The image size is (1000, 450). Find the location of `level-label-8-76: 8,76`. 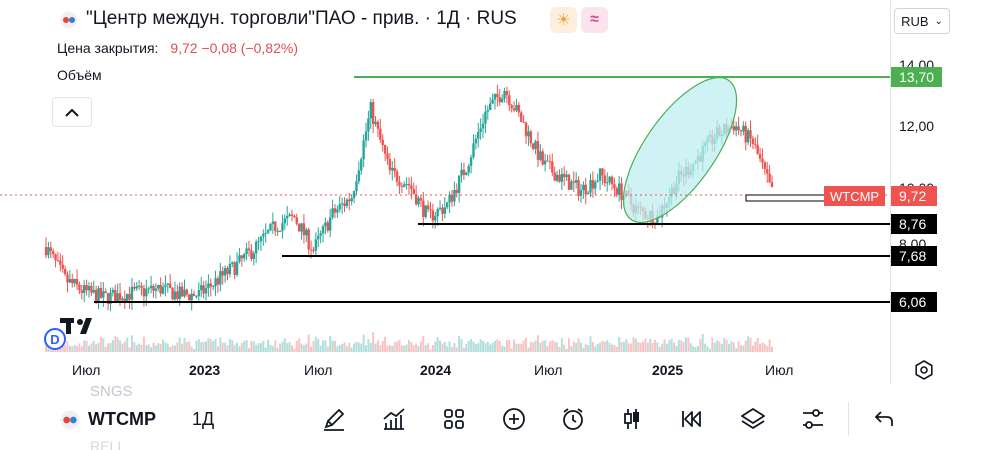

level-label-8-76: 8,76 is located at coordinates (914, 224).